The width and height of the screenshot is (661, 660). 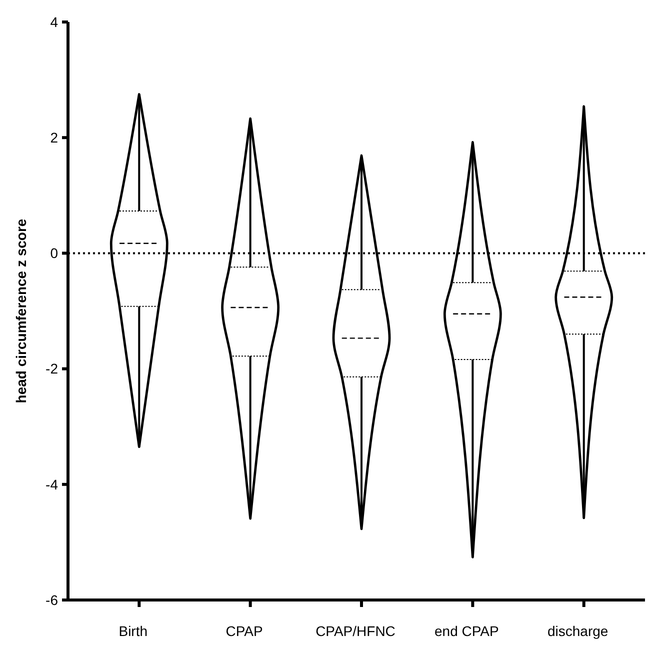 I want to click on y-tick-label: 2, so click(x=54, y=138).